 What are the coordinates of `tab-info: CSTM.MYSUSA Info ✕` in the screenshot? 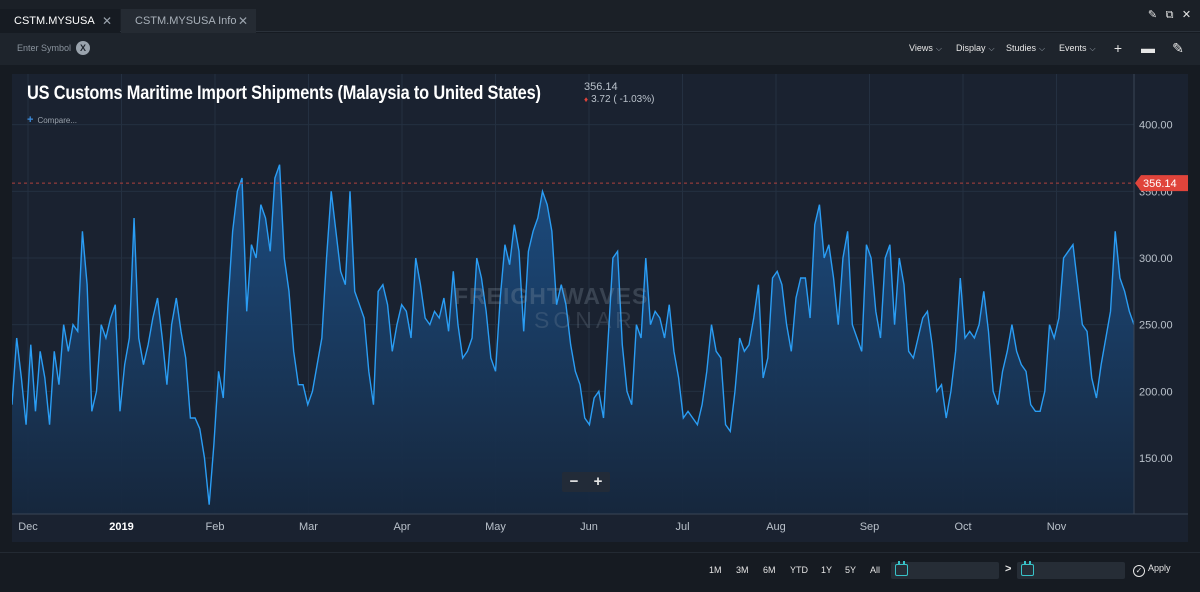 It's located at (188, 21).